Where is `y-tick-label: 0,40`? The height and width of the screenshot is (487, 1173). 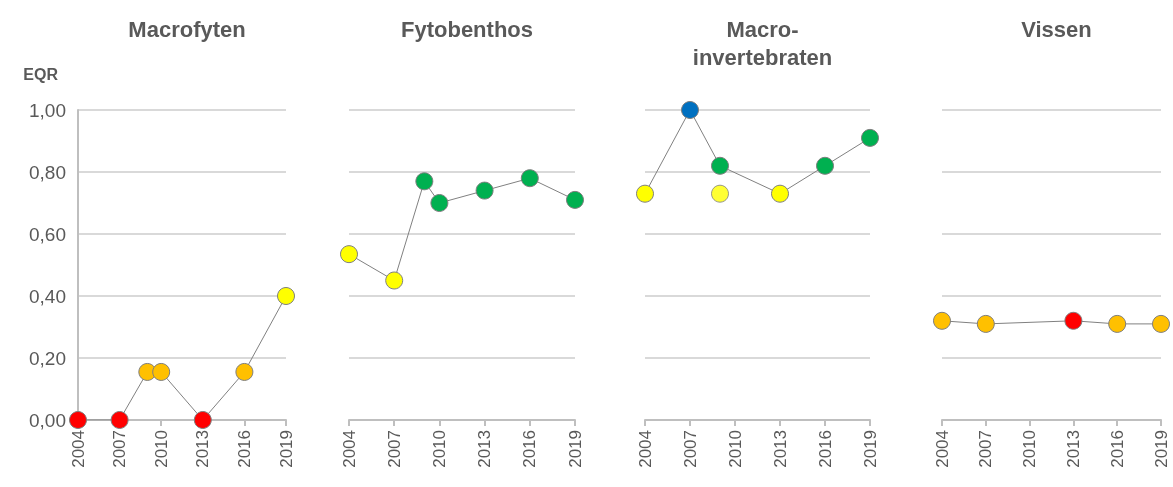 y-tick-label: 0,40 is located at coordinates (47, 296).